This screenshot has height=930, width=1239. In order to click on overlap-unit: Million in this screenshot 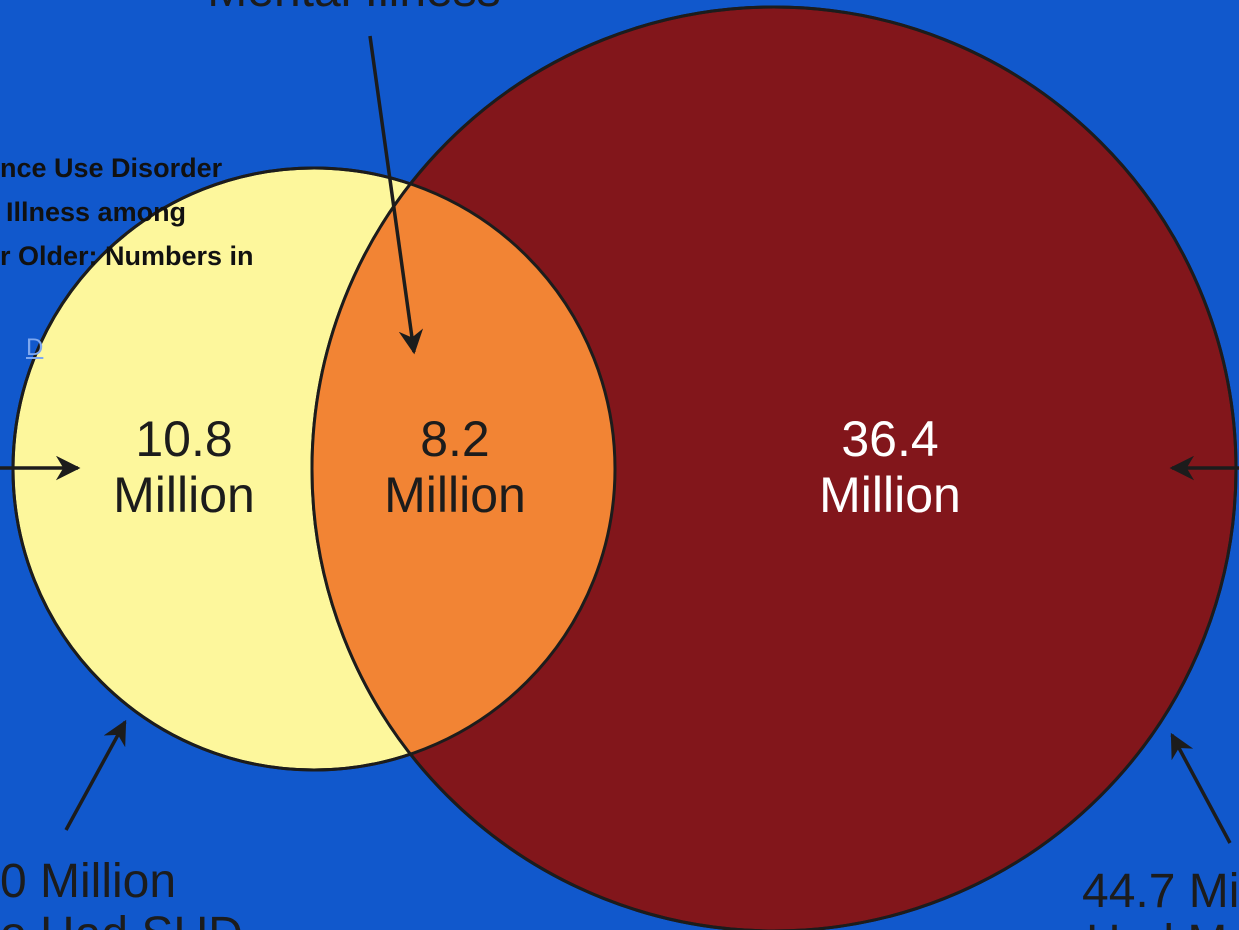, I will do `click(455, 495)`.